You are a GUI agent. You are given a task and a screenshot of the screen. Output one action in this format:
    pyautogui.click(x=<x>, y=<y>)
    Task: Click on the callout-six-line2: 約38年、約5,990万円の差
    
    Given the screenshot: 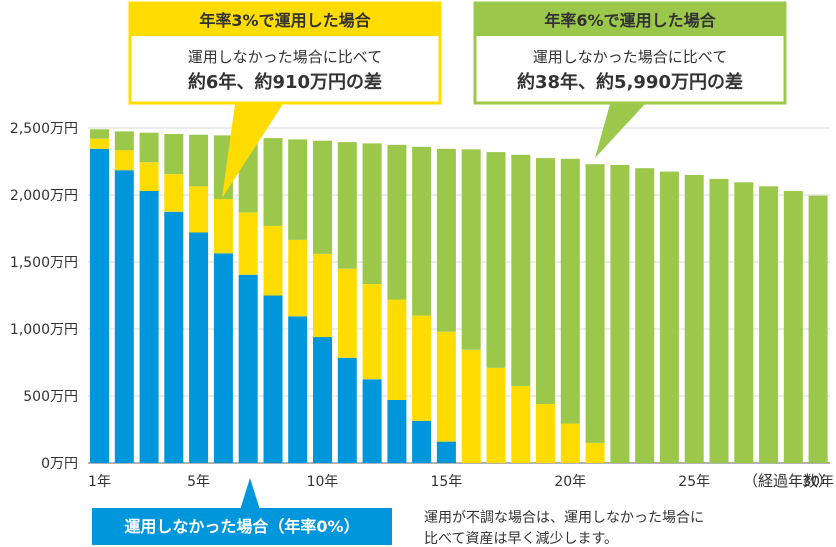 What is the action you would take?
    pyautogui.click(x=630, y=82)
    